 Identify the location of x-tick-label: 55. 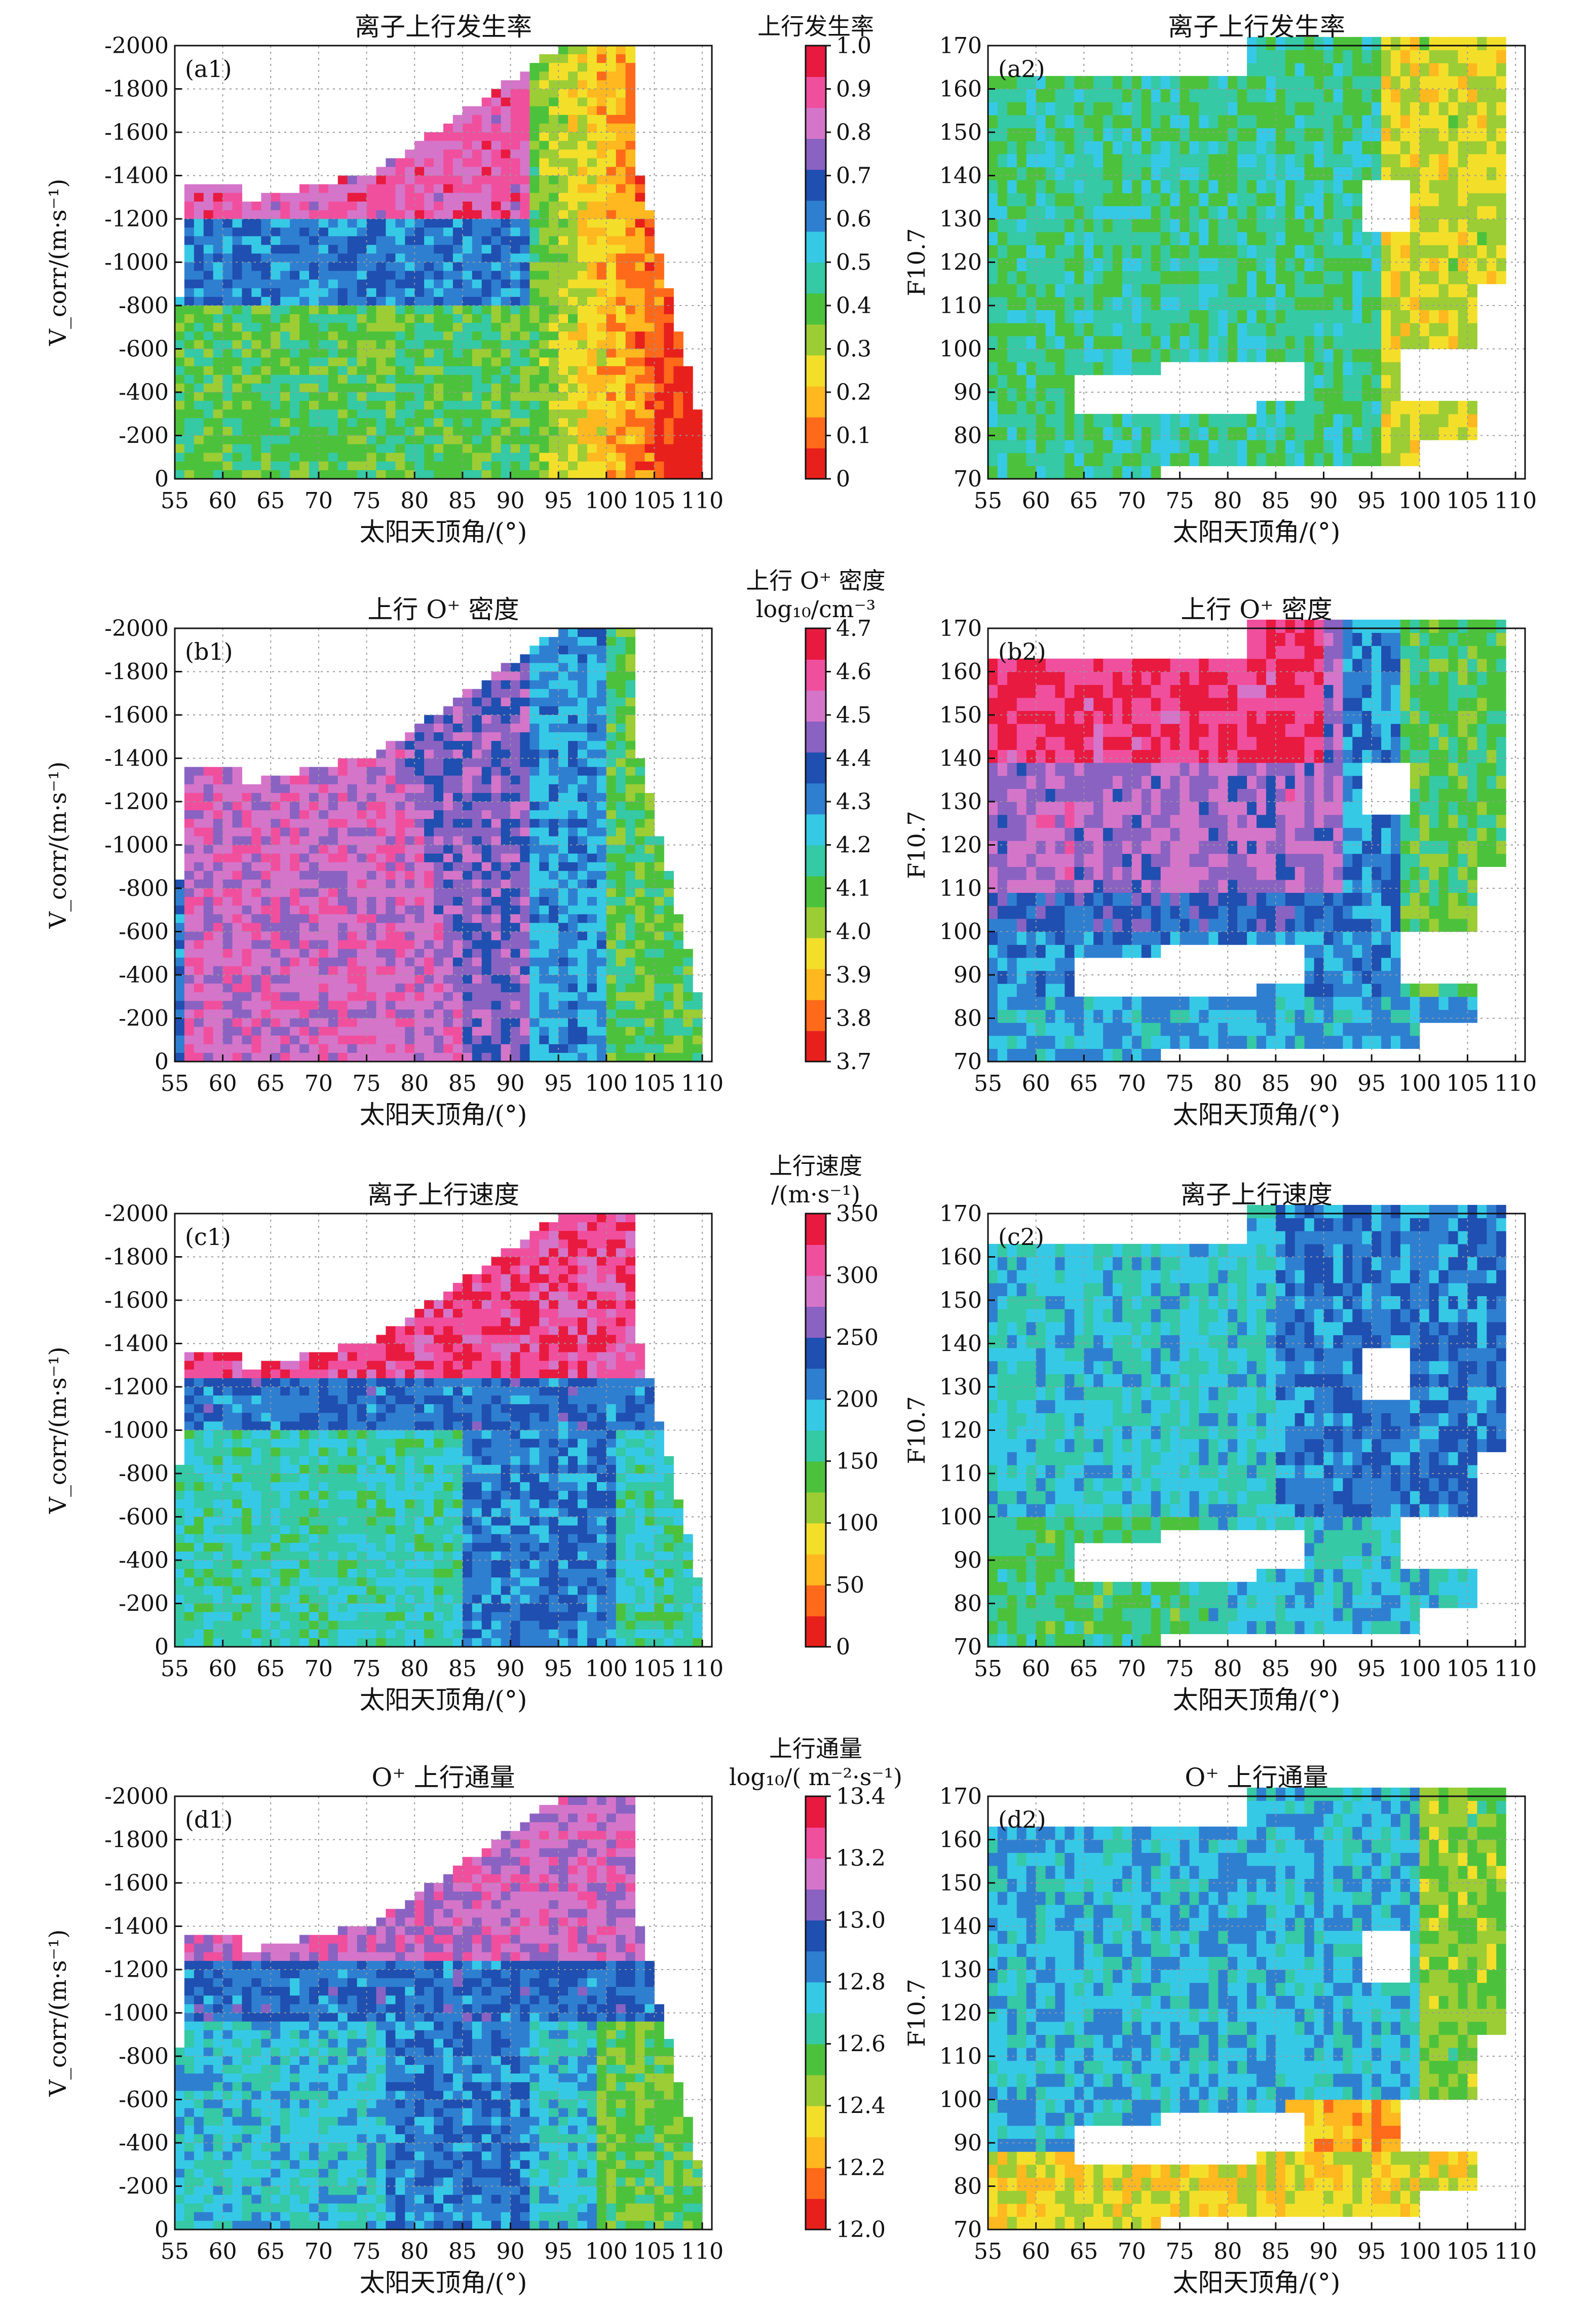
(175, 501).